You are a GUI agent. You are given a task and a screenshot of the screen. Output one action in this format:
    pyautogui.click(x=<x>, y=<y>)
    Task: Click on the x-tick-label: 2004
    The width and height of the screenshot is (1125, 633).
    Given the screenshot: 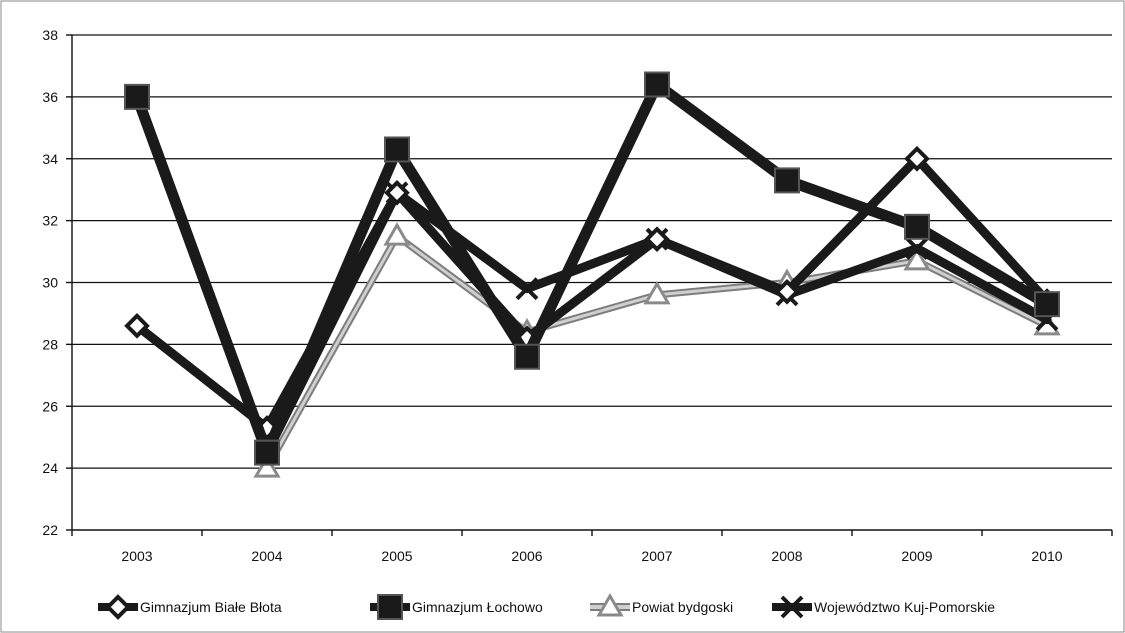 What is the action you would take?
    pyautogui.click(x=266, y=556)
    